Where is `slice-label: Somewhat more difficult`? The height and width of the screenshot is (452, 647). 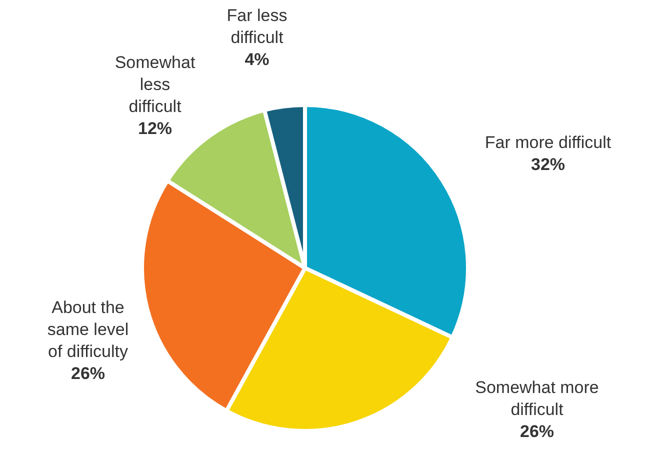 slice-label: Somewhat more difficult is located at coordinates (537, 399).